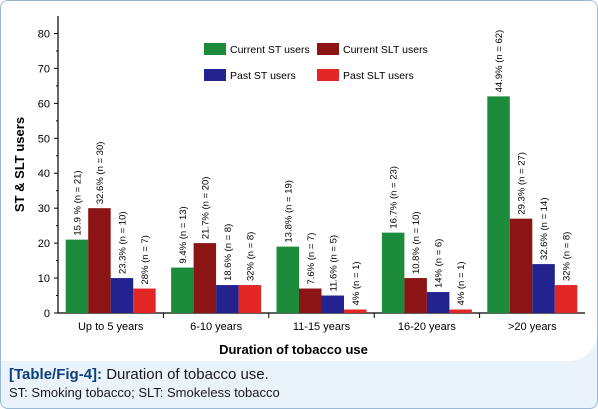 Image resolution: width=598 pixels, height=409 pixels. Describe the element at coordinates (263, 76) in the screenshot. I see `legend-label: Past ST users` at that location.